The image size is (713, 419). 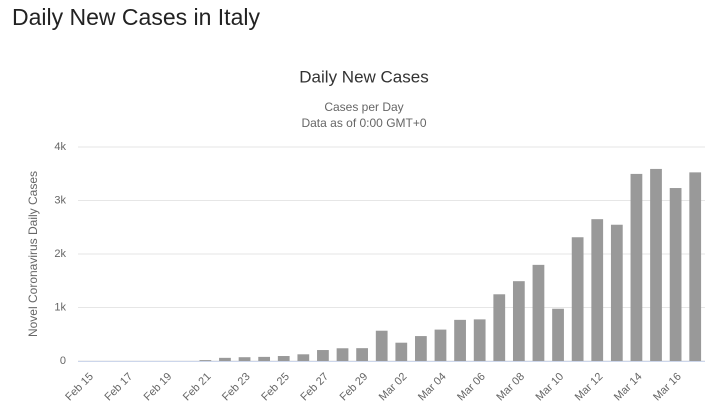 I want to click on y-tick-label: 0, so click(x=63, y=361).